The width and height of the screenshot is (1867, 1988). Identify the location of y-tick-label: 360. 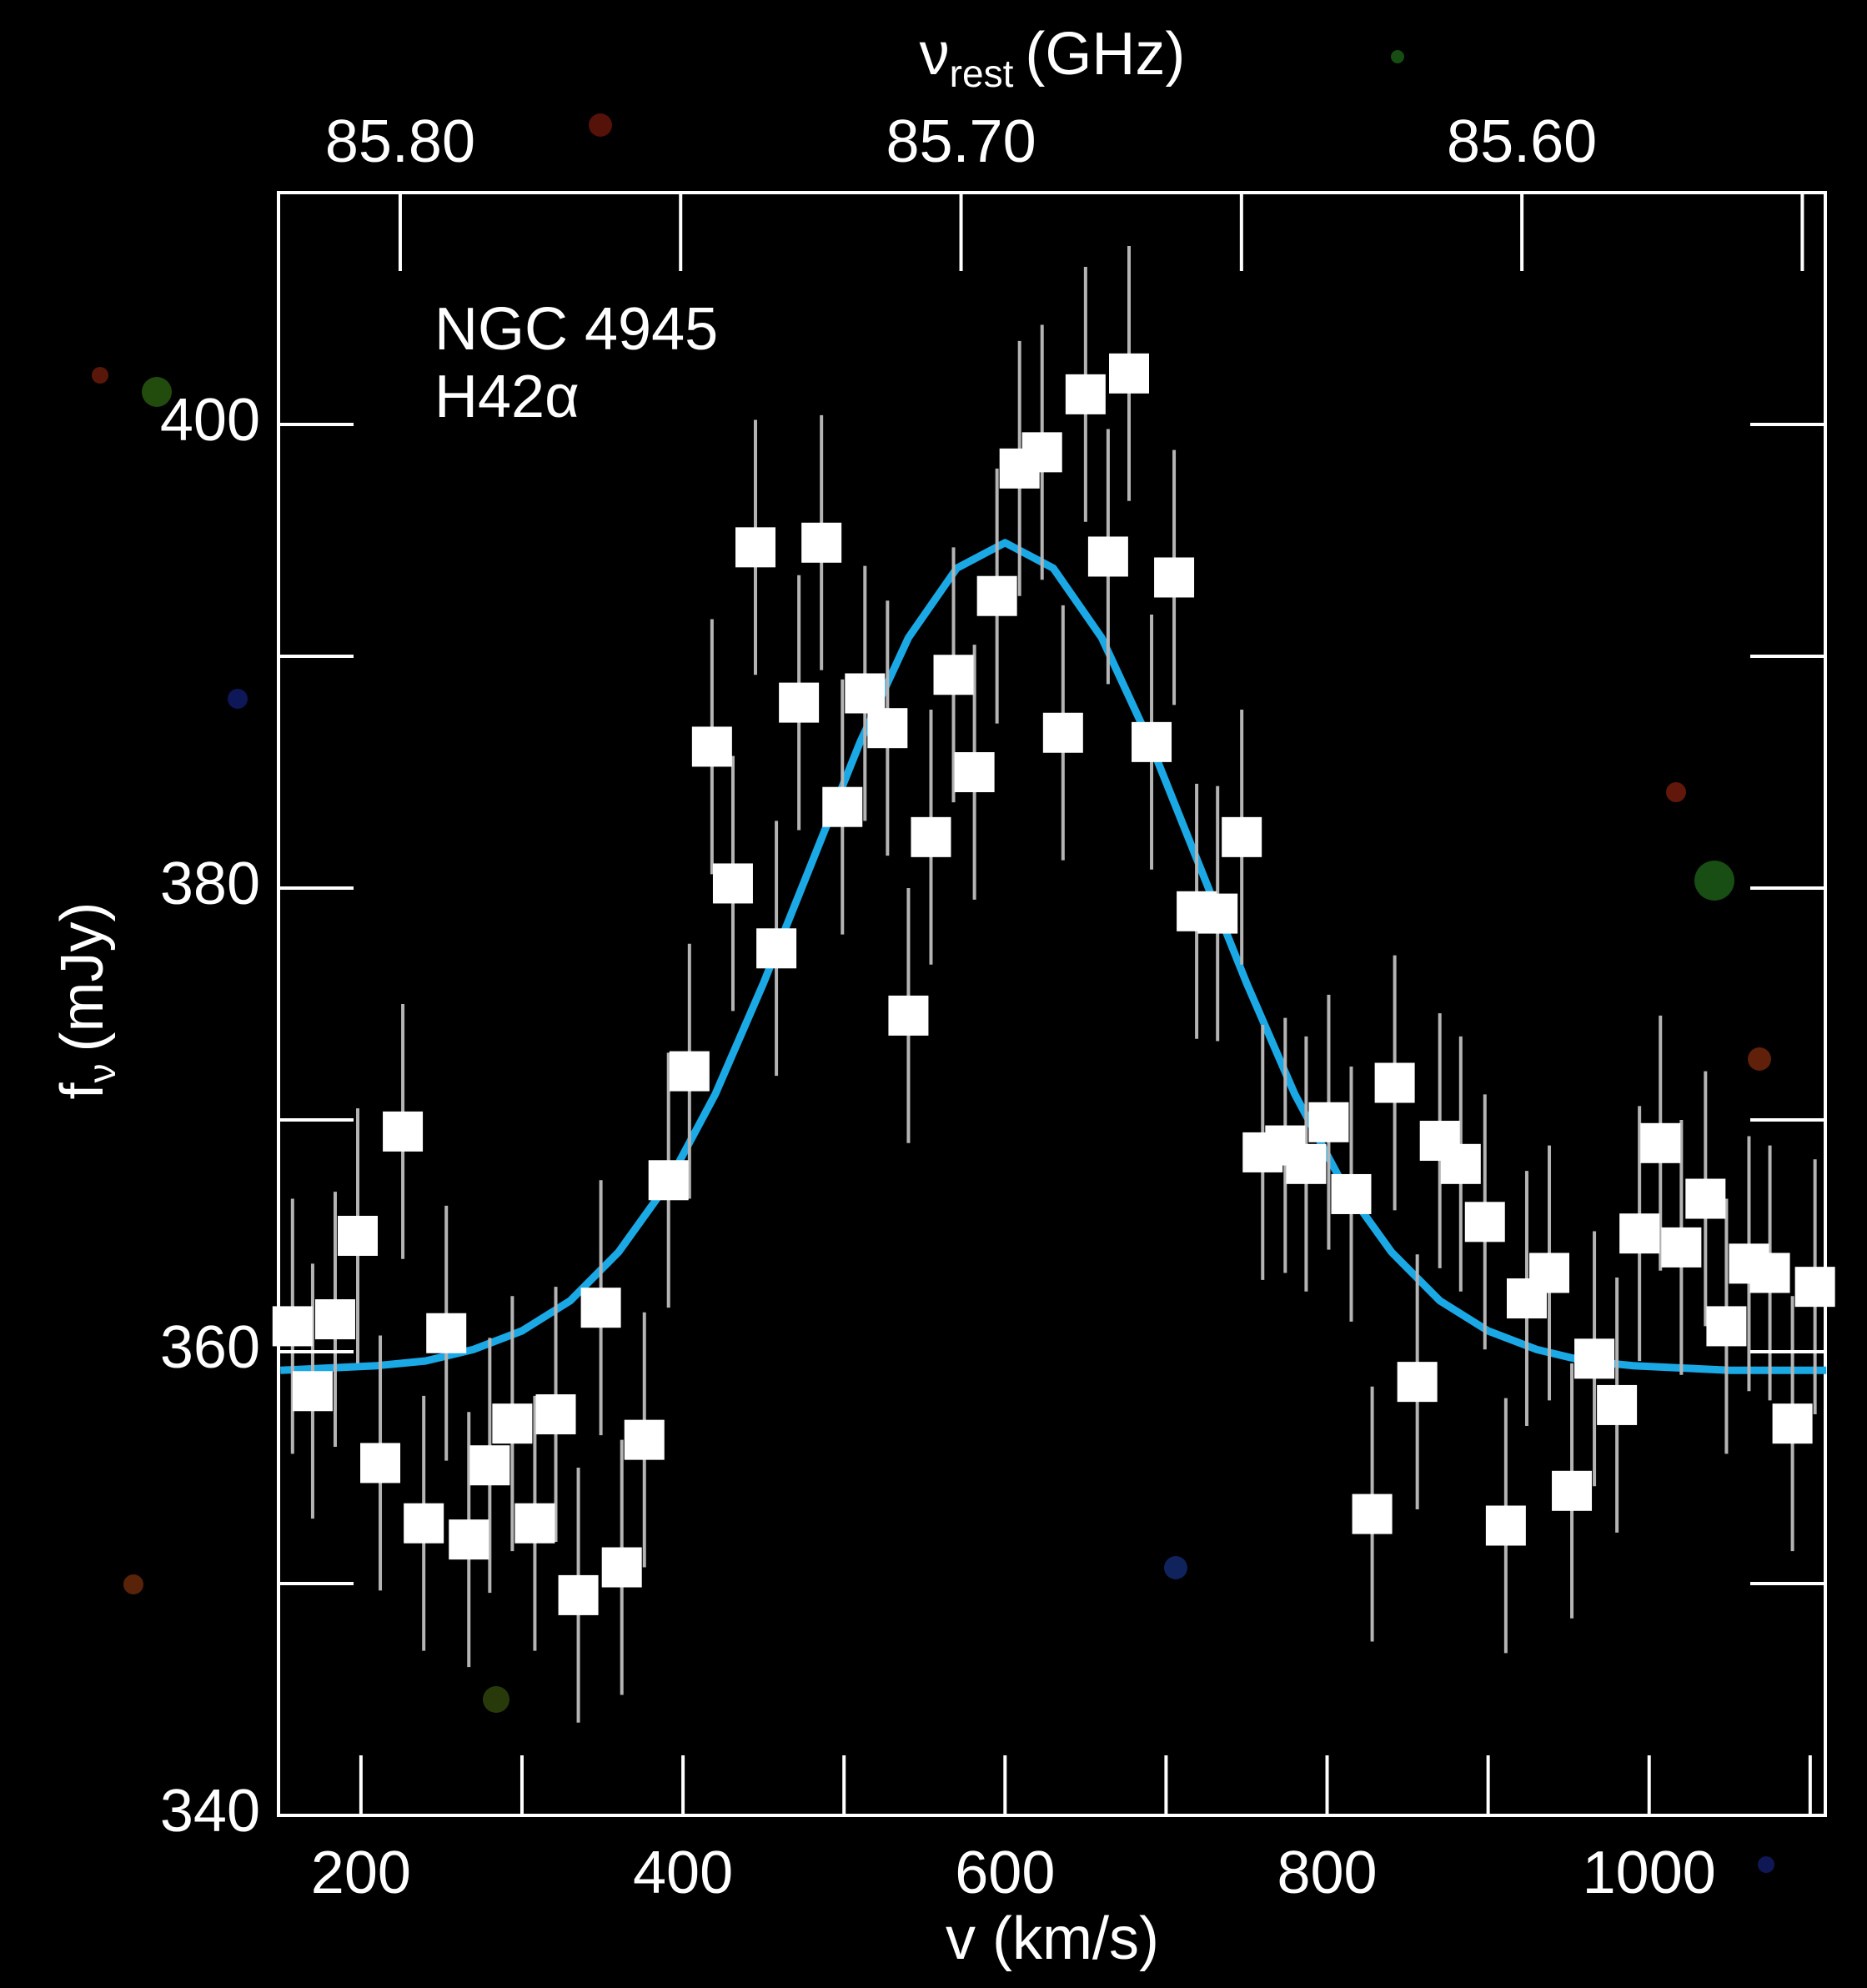
(210, 1348).